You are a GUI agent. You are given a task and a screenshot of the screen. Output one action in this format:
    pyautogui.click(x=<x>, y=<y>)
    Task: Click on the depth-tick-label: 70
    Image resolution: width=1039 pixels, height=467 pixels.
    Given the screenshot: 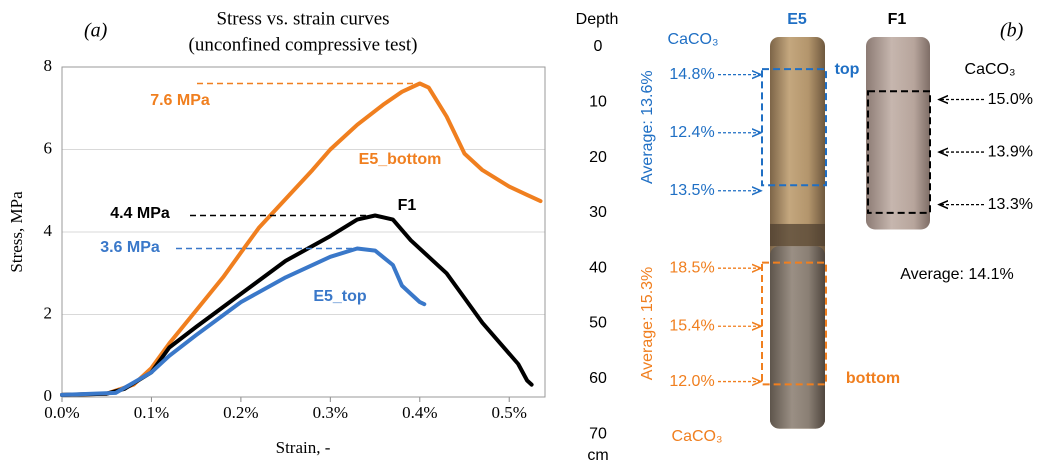 What is the action you would take?
    pyautogui.click(x=598, y=433)
    